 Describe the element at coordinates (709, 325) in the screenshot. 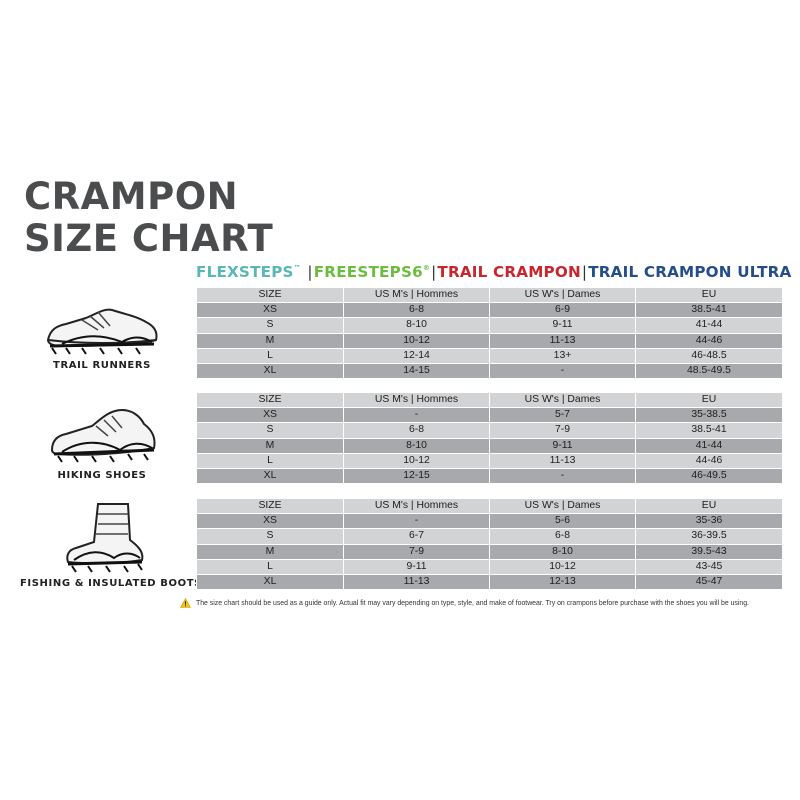

I see `table-cell: 41-44` at that location.